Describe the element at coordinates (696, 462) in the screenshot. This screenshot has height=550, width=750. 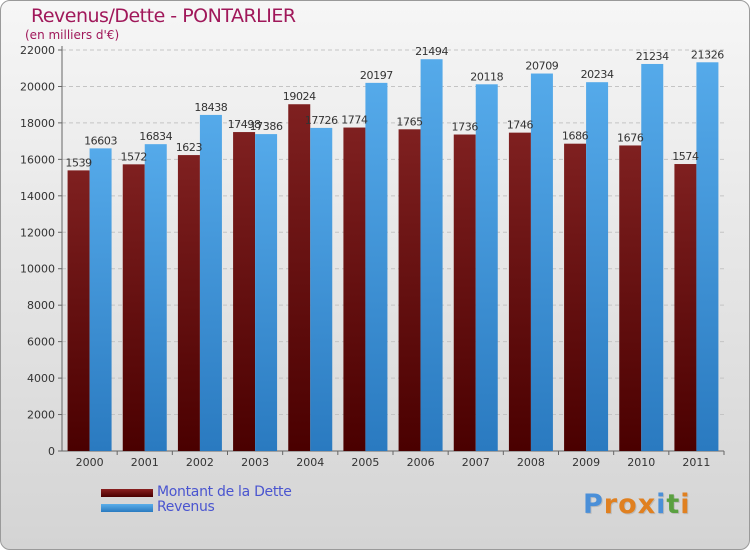
I see `x-tick-label: 2011` at that location.